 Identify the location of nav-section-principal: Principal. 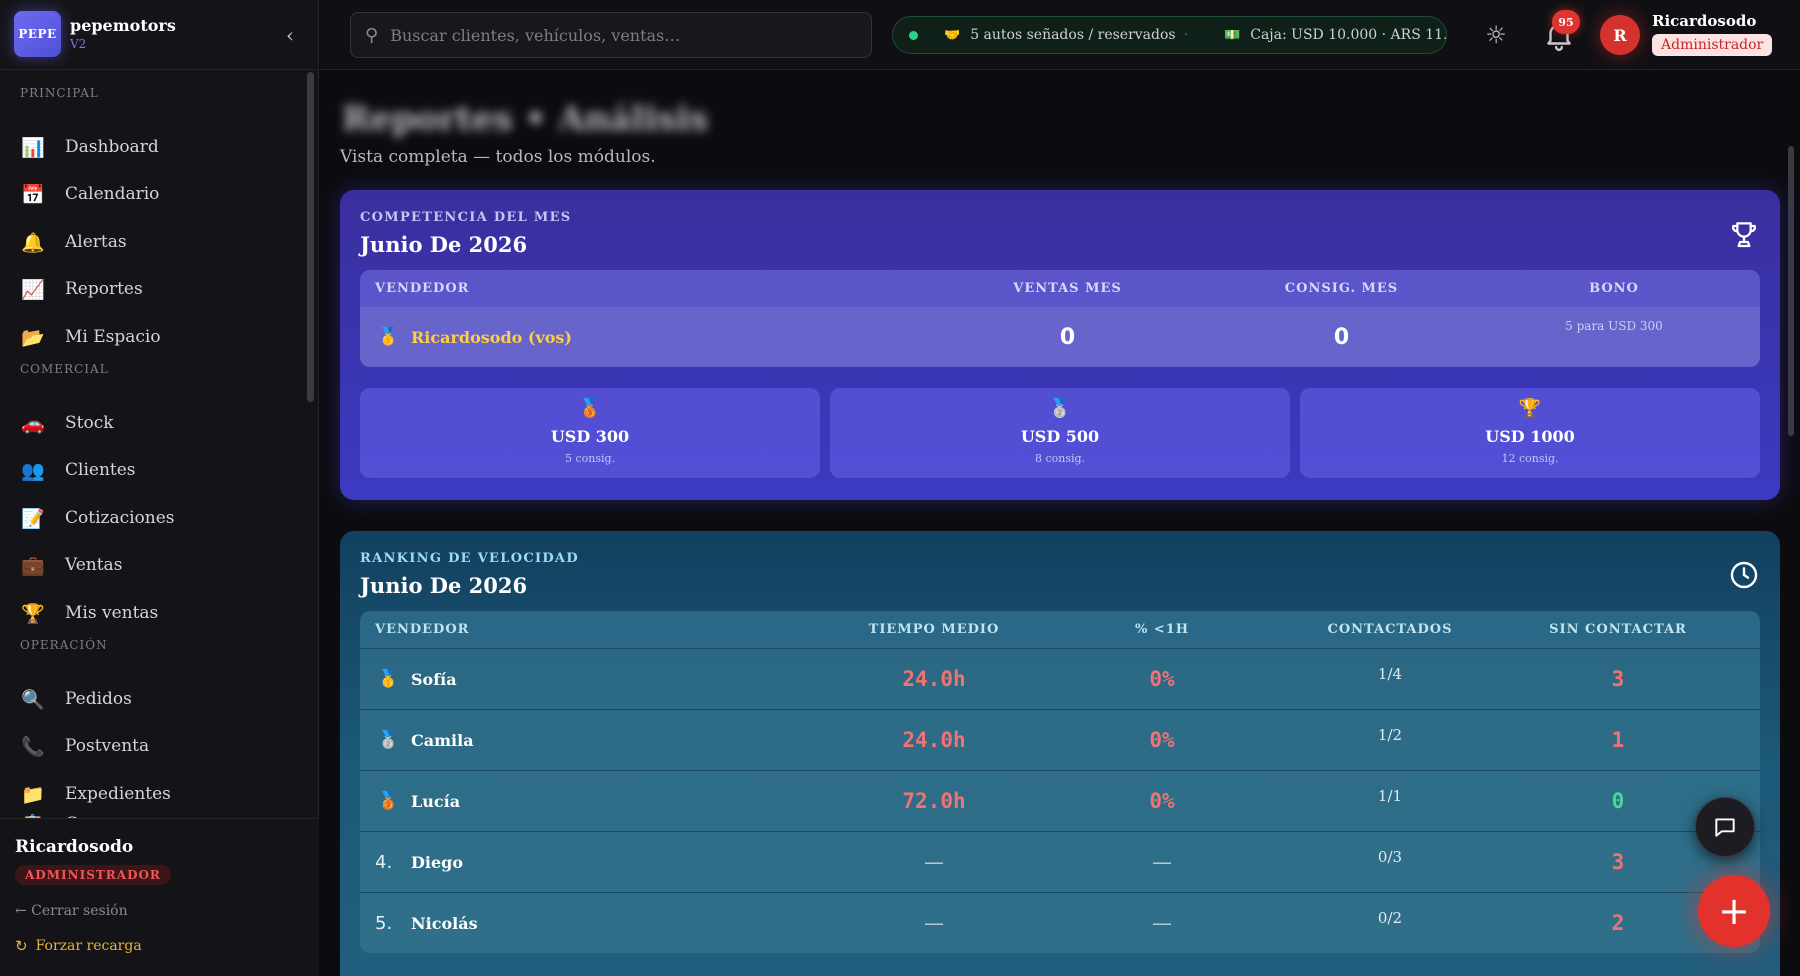
(59, 93).